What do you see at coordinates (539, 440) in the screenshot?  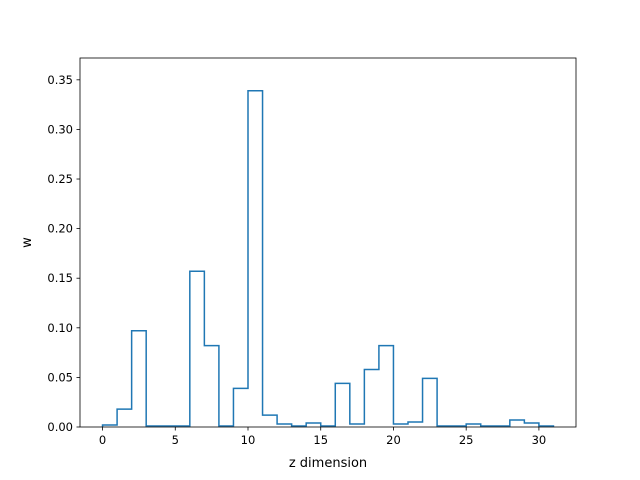 I see `x-tick-label: 30` at bounding box center [539, 440].